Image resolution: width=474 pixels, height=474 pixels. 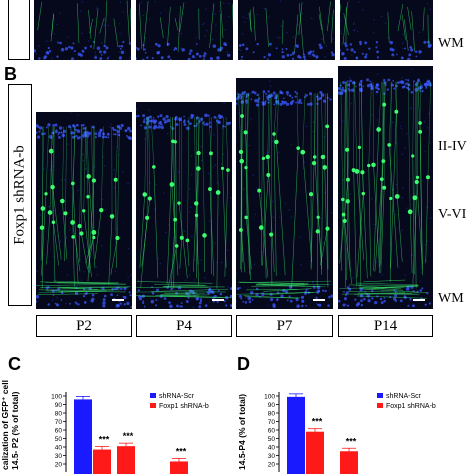 What do you see at coordinates (184, 326) in the screenshot?
I see `timepoint-label-p4: P4` at bounding box center [184, 326].